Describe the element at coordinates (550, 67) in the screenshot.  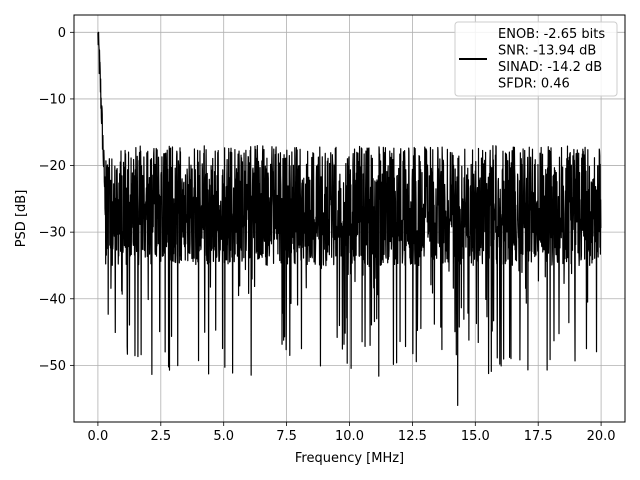
I see `legend-sinad: SINAD: -14.2 dB` at that location.